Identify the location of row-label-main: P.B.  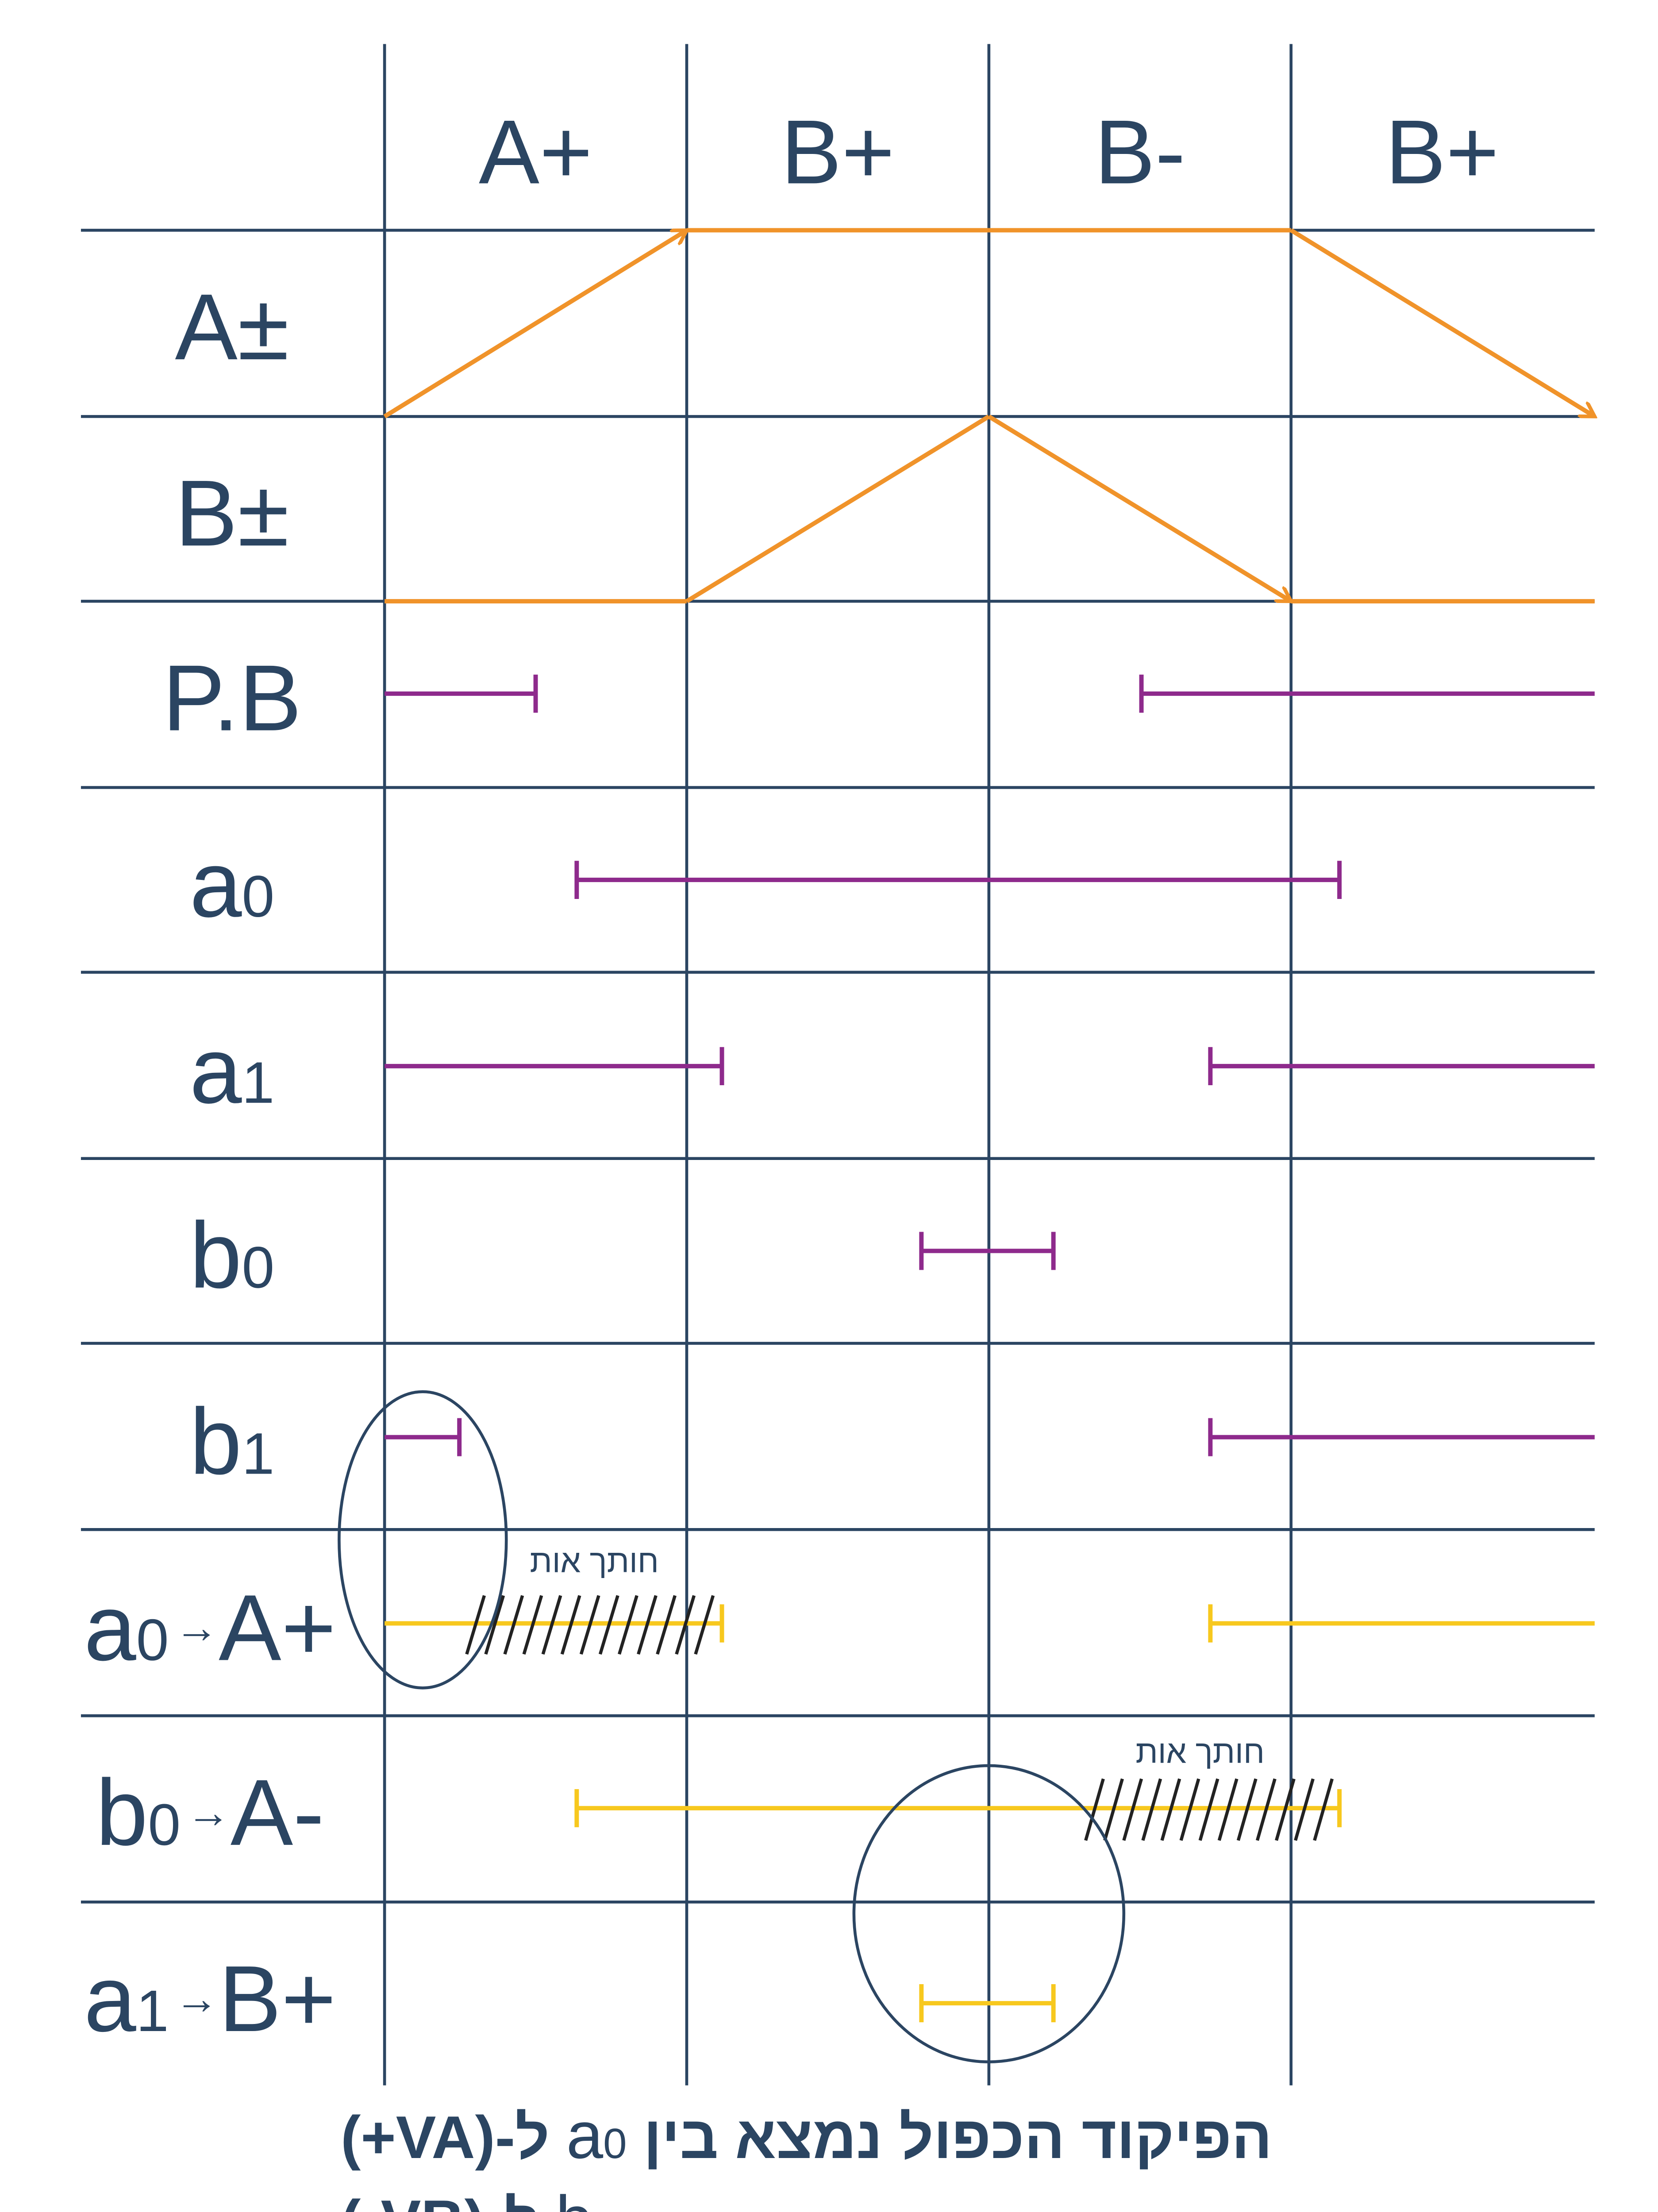
(232, 698).